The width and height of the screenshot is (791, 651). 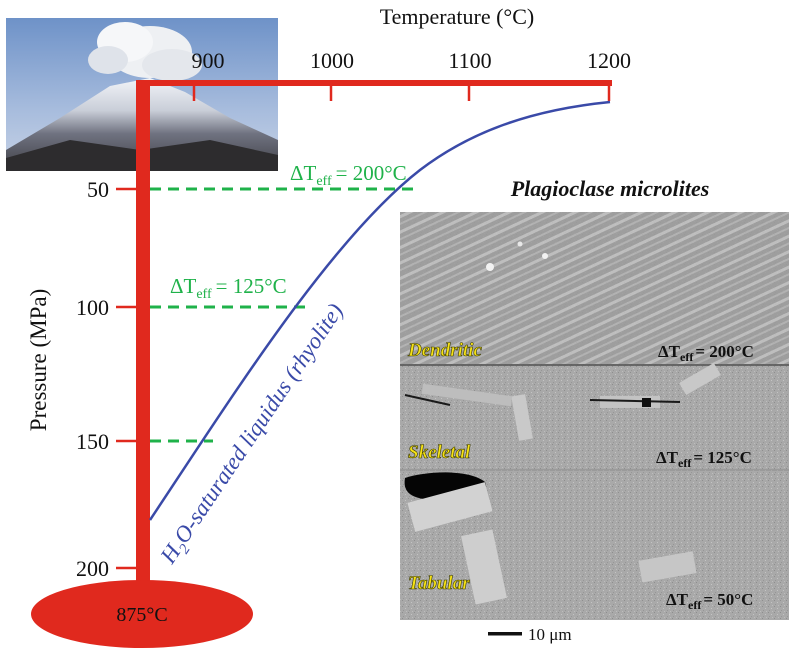 I want to click on scale-bar: 10 μm, so click(x=530, y=634).